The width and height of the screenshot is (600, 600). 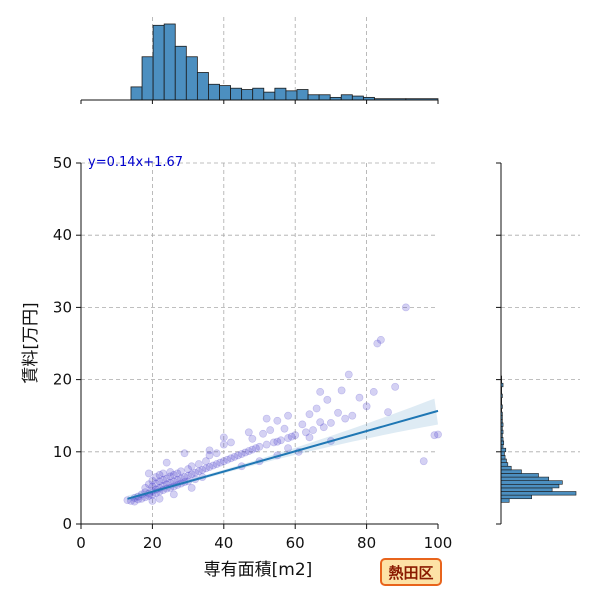 I want to click on x-tick-label: 100, so click(x=438, y=543).